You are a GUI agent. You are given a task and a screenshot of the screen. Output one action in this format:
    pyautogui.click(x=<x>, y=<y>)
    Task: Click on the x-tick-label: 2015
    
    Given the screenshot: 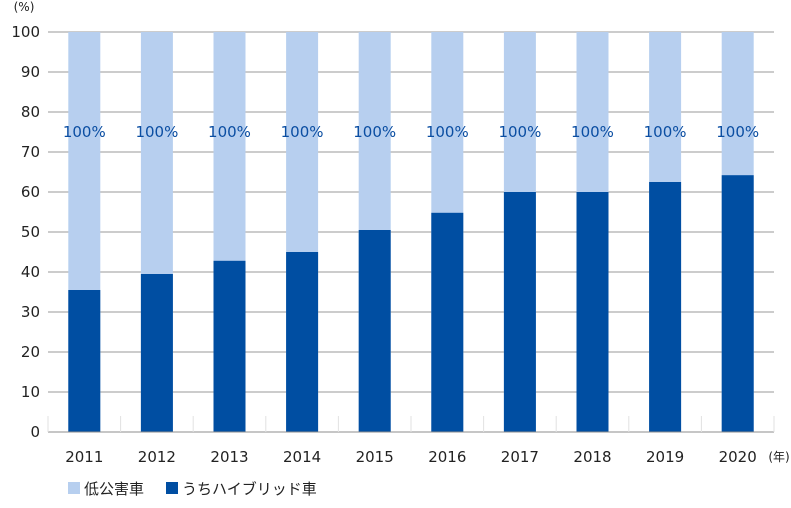 What is the action you would take?
    pyautogui.click(x=375, y=457)
    